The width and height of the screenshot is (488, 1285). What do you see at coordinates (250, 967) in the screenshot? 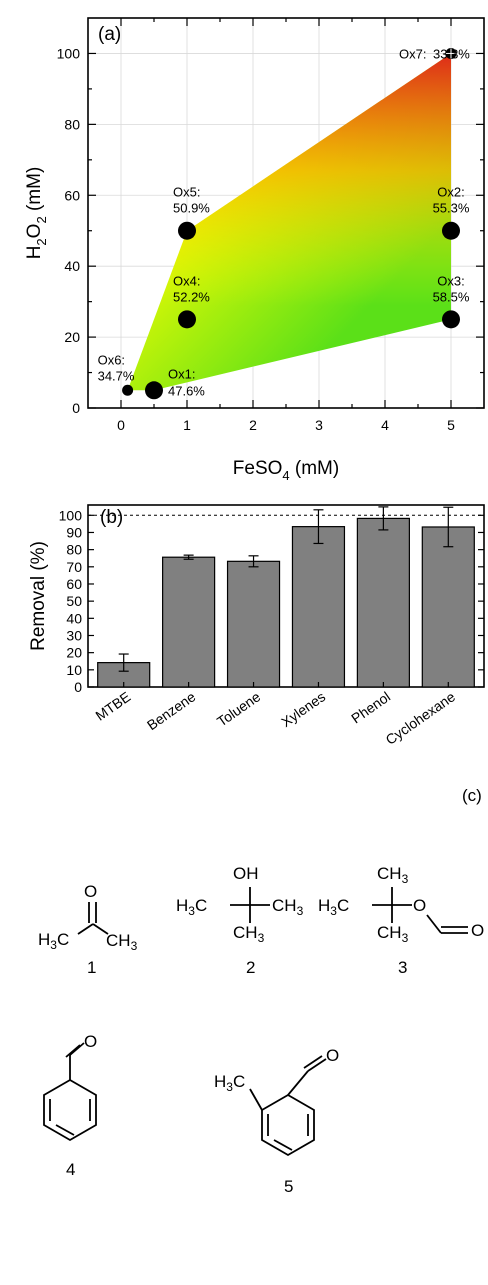
I see `compound-2-number: 2` at bounding box center [250, 967].